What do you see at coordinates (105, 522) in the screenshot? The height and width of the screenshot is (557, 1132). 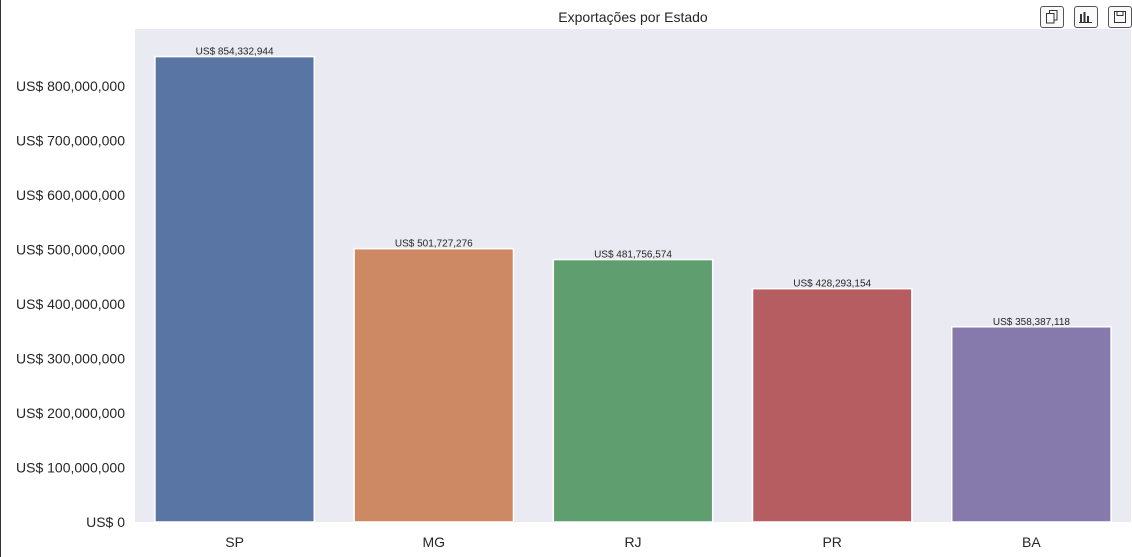 I see `y-tick-label: US$ 0` at bounding box center [105, 522].